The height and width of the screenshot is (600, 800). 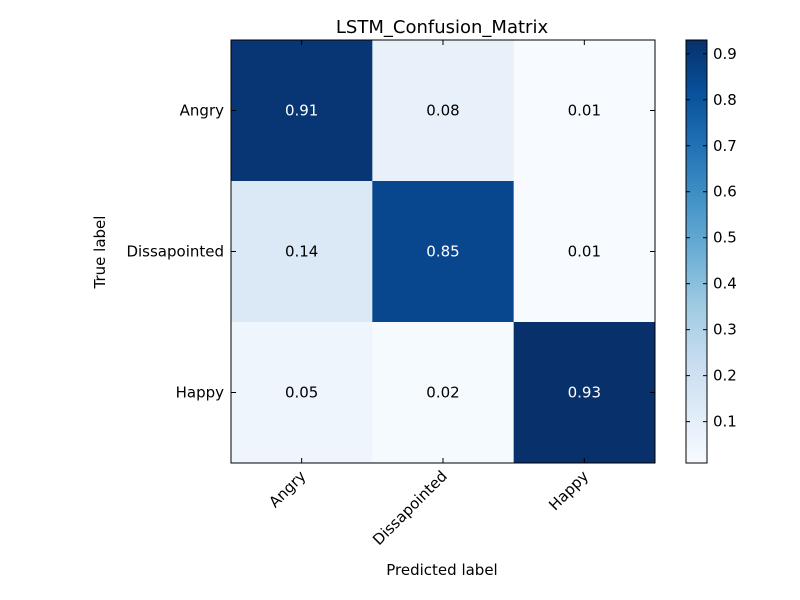 I want to click on cell-value-label: 0.14, so click(x=301, y=252).